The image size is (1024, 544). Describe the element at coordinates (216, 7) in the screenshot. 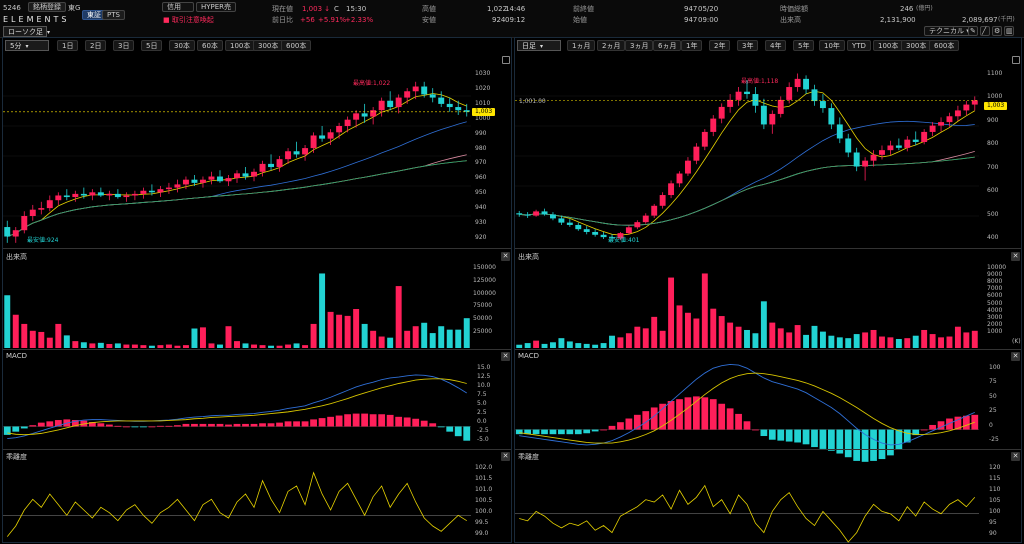

I see `hyper-button: HYPER売` at that location.